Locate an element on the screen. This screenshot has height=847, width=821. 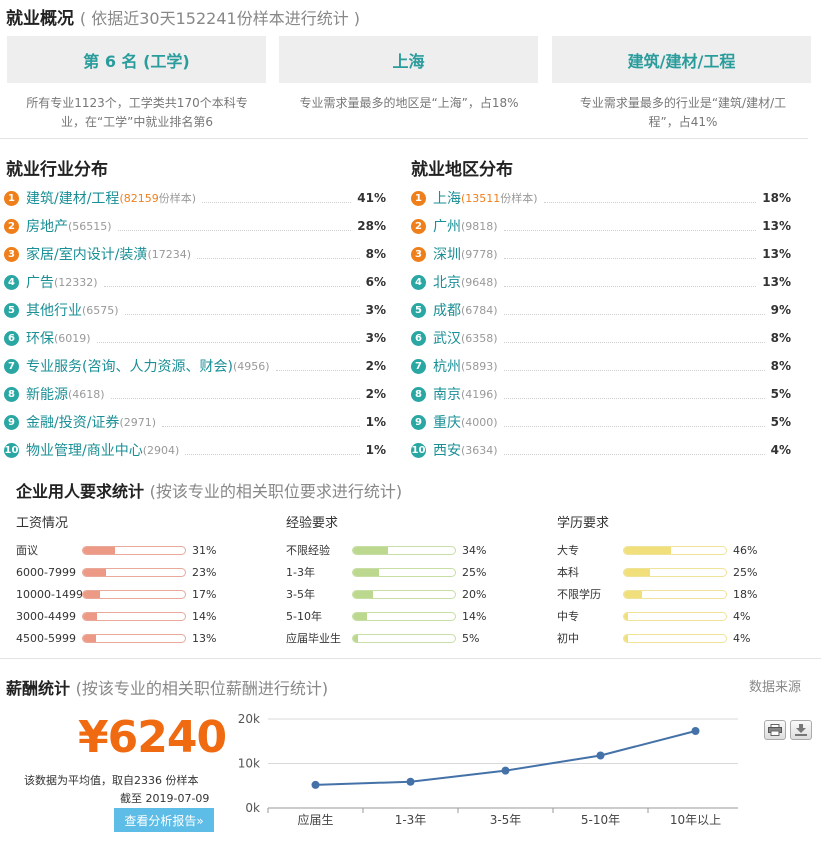
region-name-link: 西安 is located at coordinates (447, 451).